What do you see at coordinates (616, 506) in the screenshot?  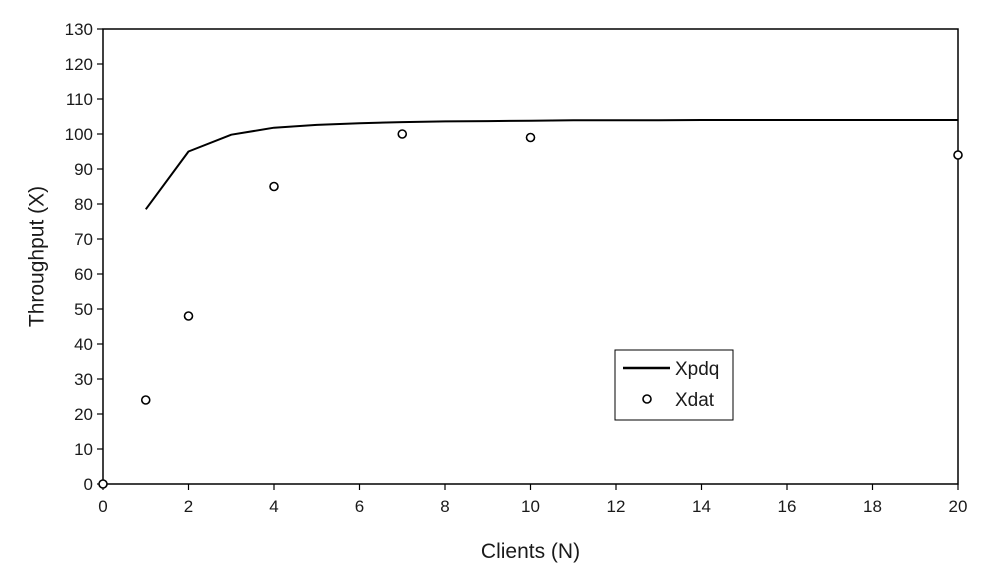 I see `x-tick-label: 12` at bounding box center [616, 506].